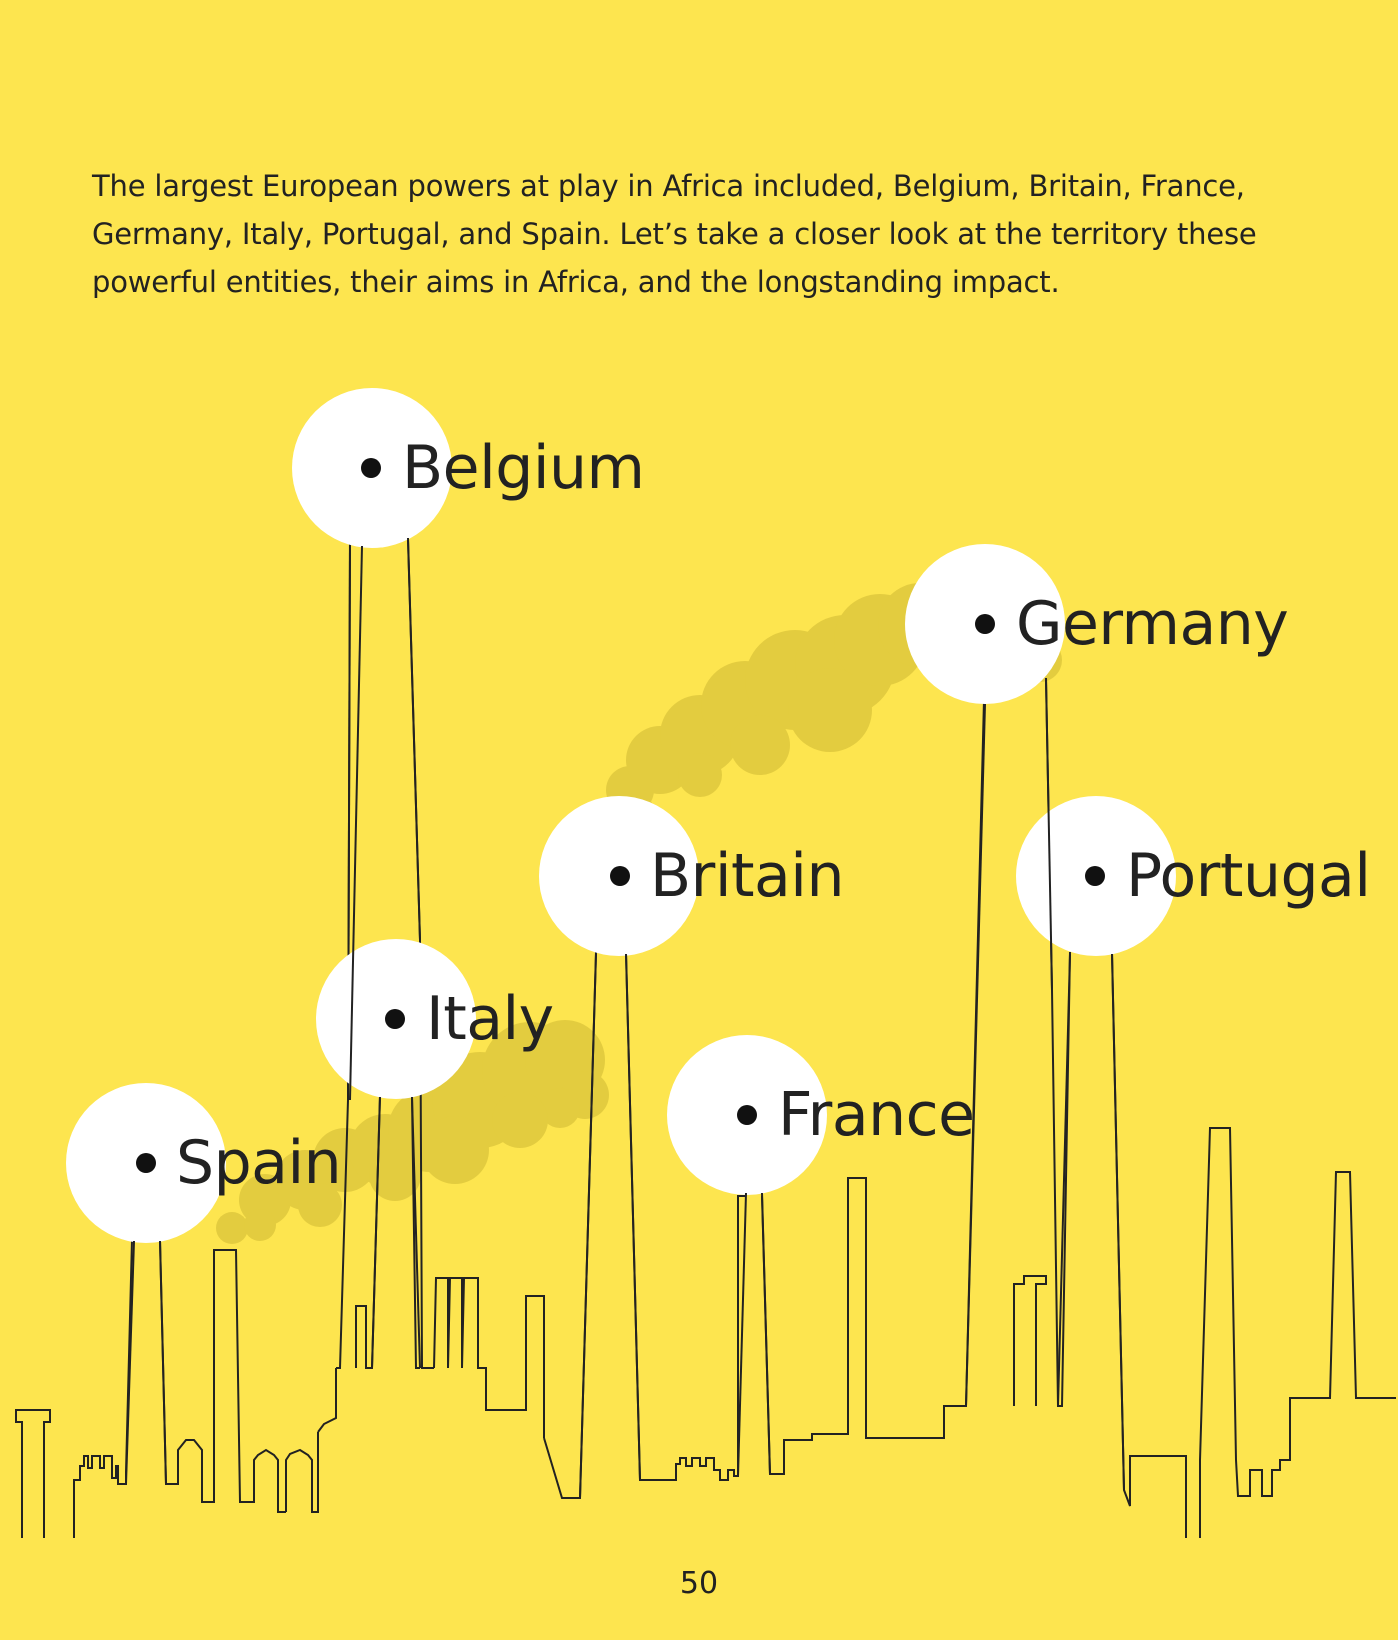  Describe the element at coordinates (490, 1019) in the screenshot. I see `country-label-italy: Italy` at that location.